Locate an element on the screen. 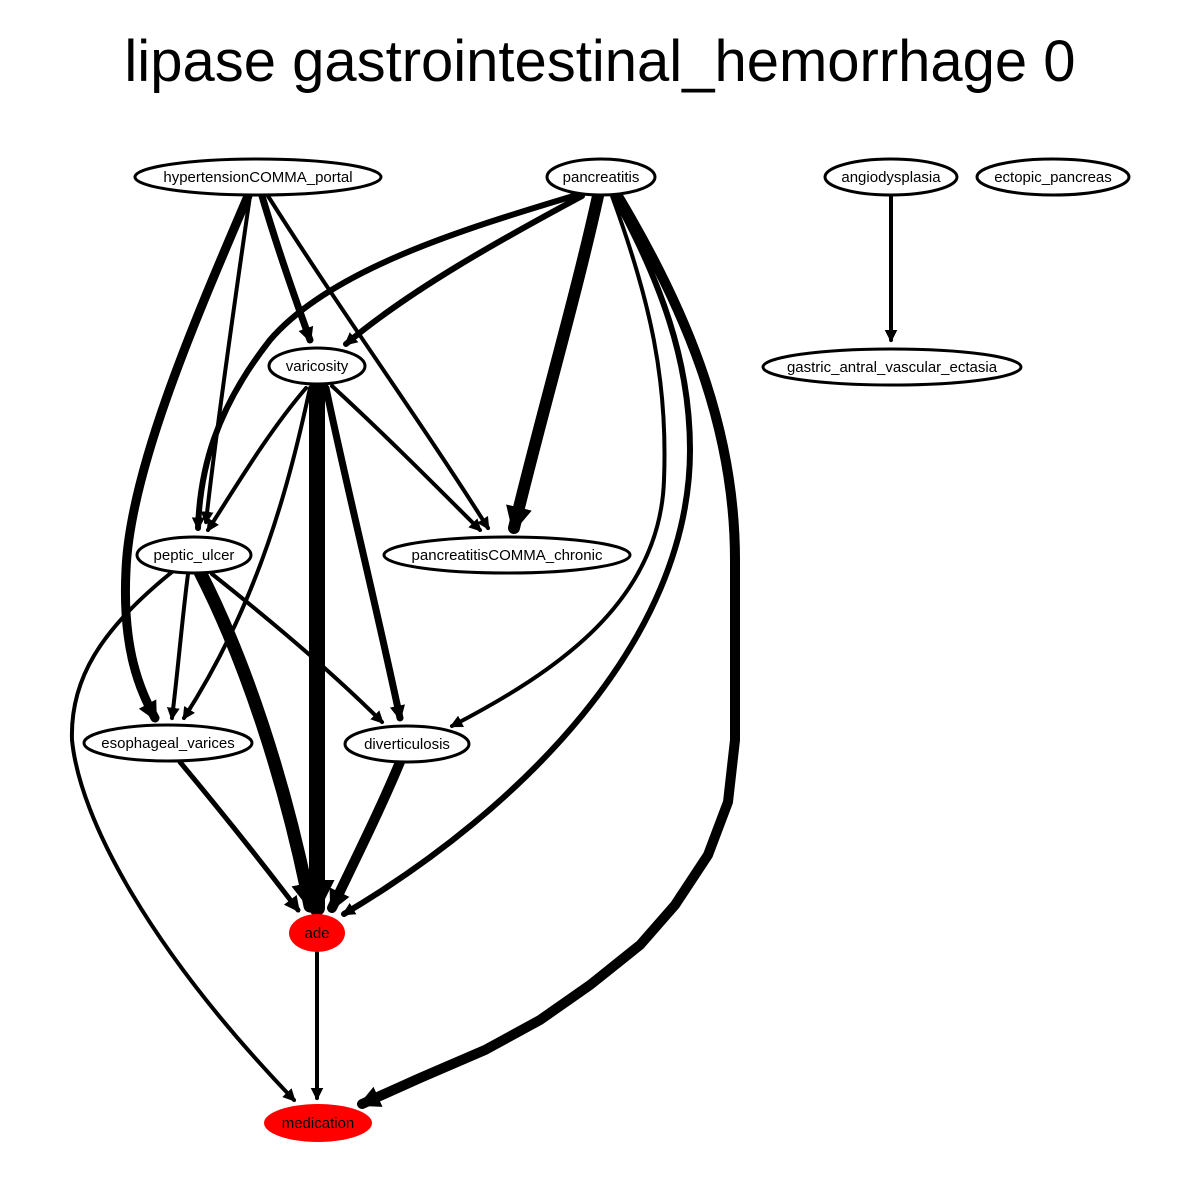  node-gastric-antral-vascular-ectasia-label: gastric_antral_vascular_ectasia is located at coordinates (892, 367).